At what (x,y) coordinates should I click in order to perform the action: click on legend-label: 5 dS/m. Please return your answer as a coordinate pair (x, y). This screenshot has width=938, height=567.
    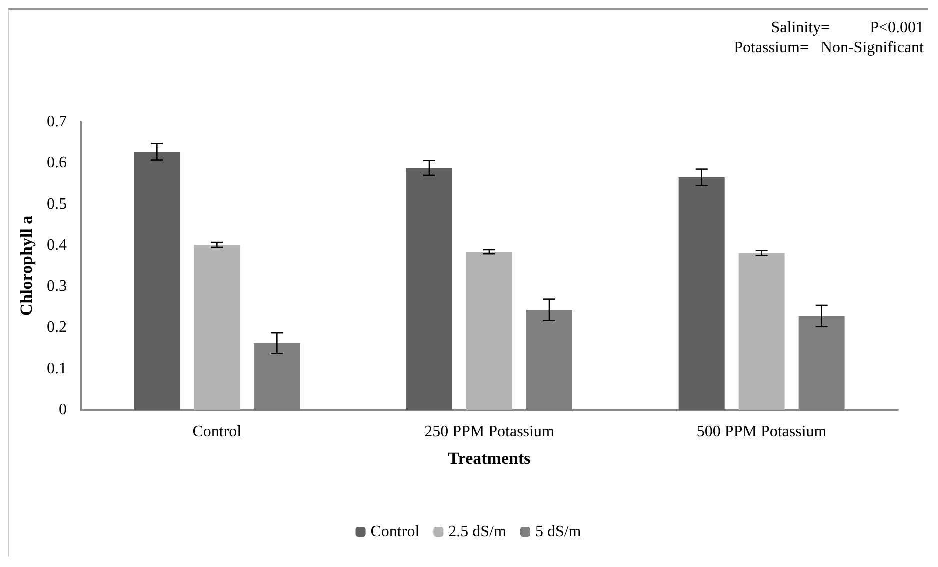
    Looking at the image, I should click on (558, 532).